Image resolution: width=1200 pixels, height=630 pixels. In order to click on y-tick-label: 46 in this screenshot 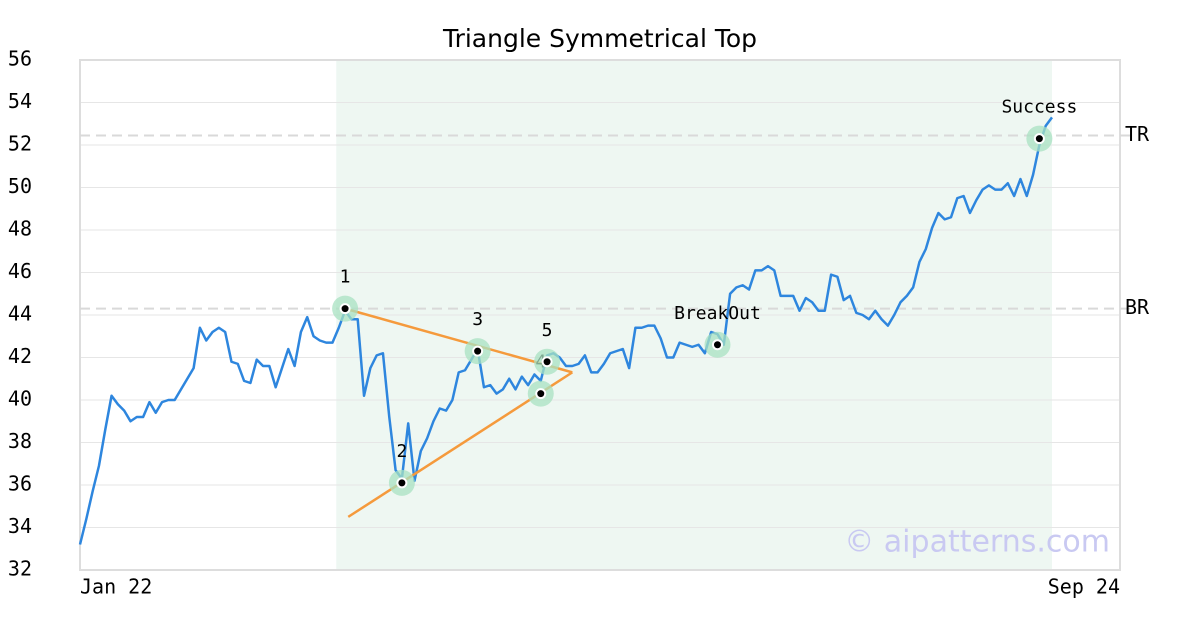, I will do `click(20, 271)`.